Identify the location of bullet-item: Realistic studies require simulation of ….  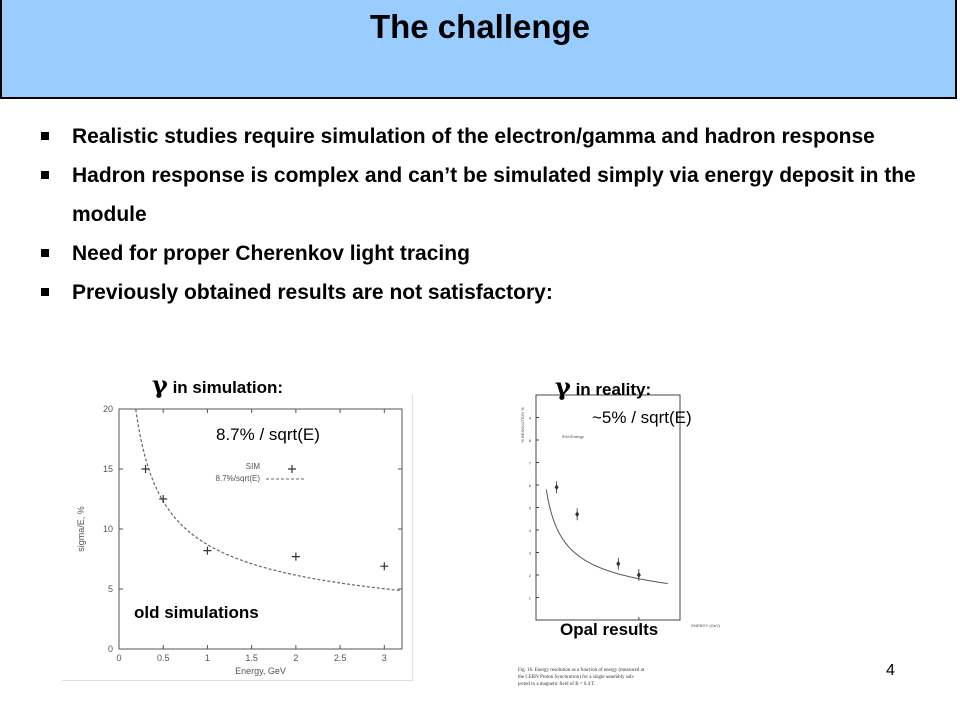
(478, 136).